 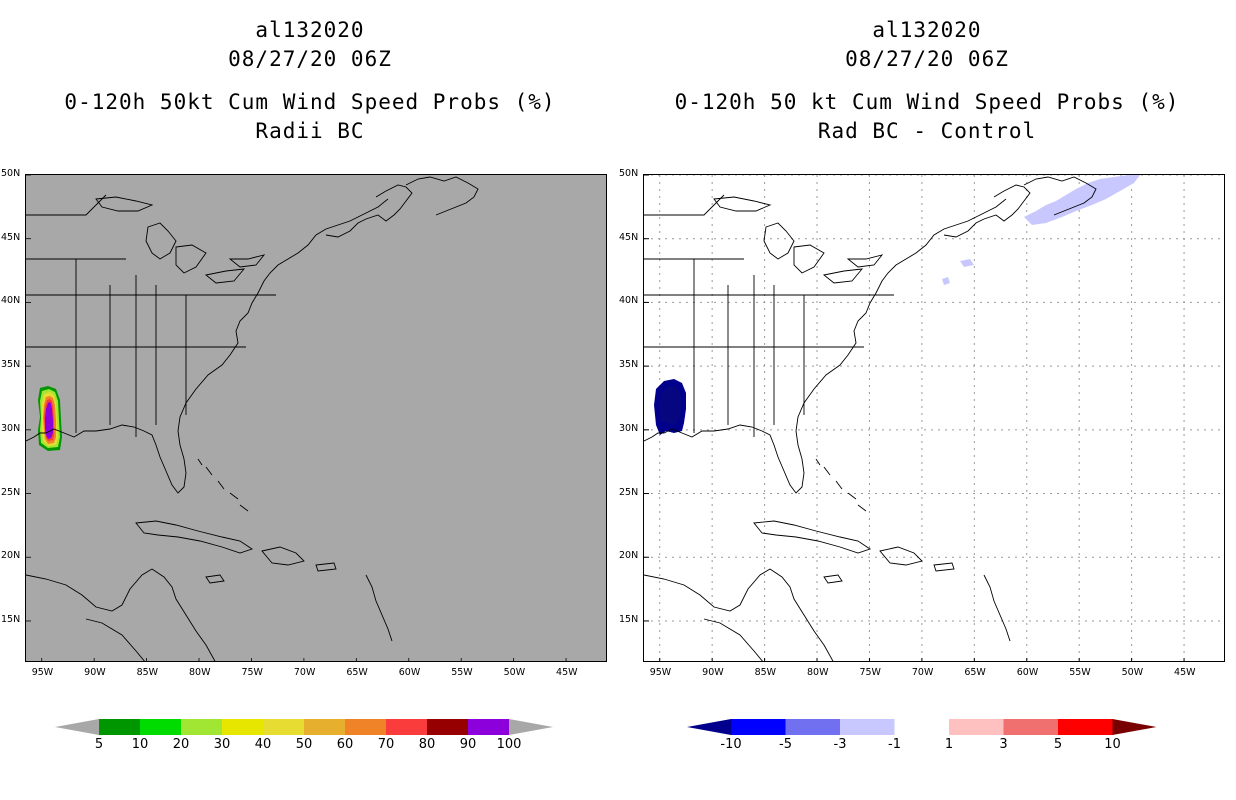 I want to click on right-colorbar, so click(x=922, y=727).